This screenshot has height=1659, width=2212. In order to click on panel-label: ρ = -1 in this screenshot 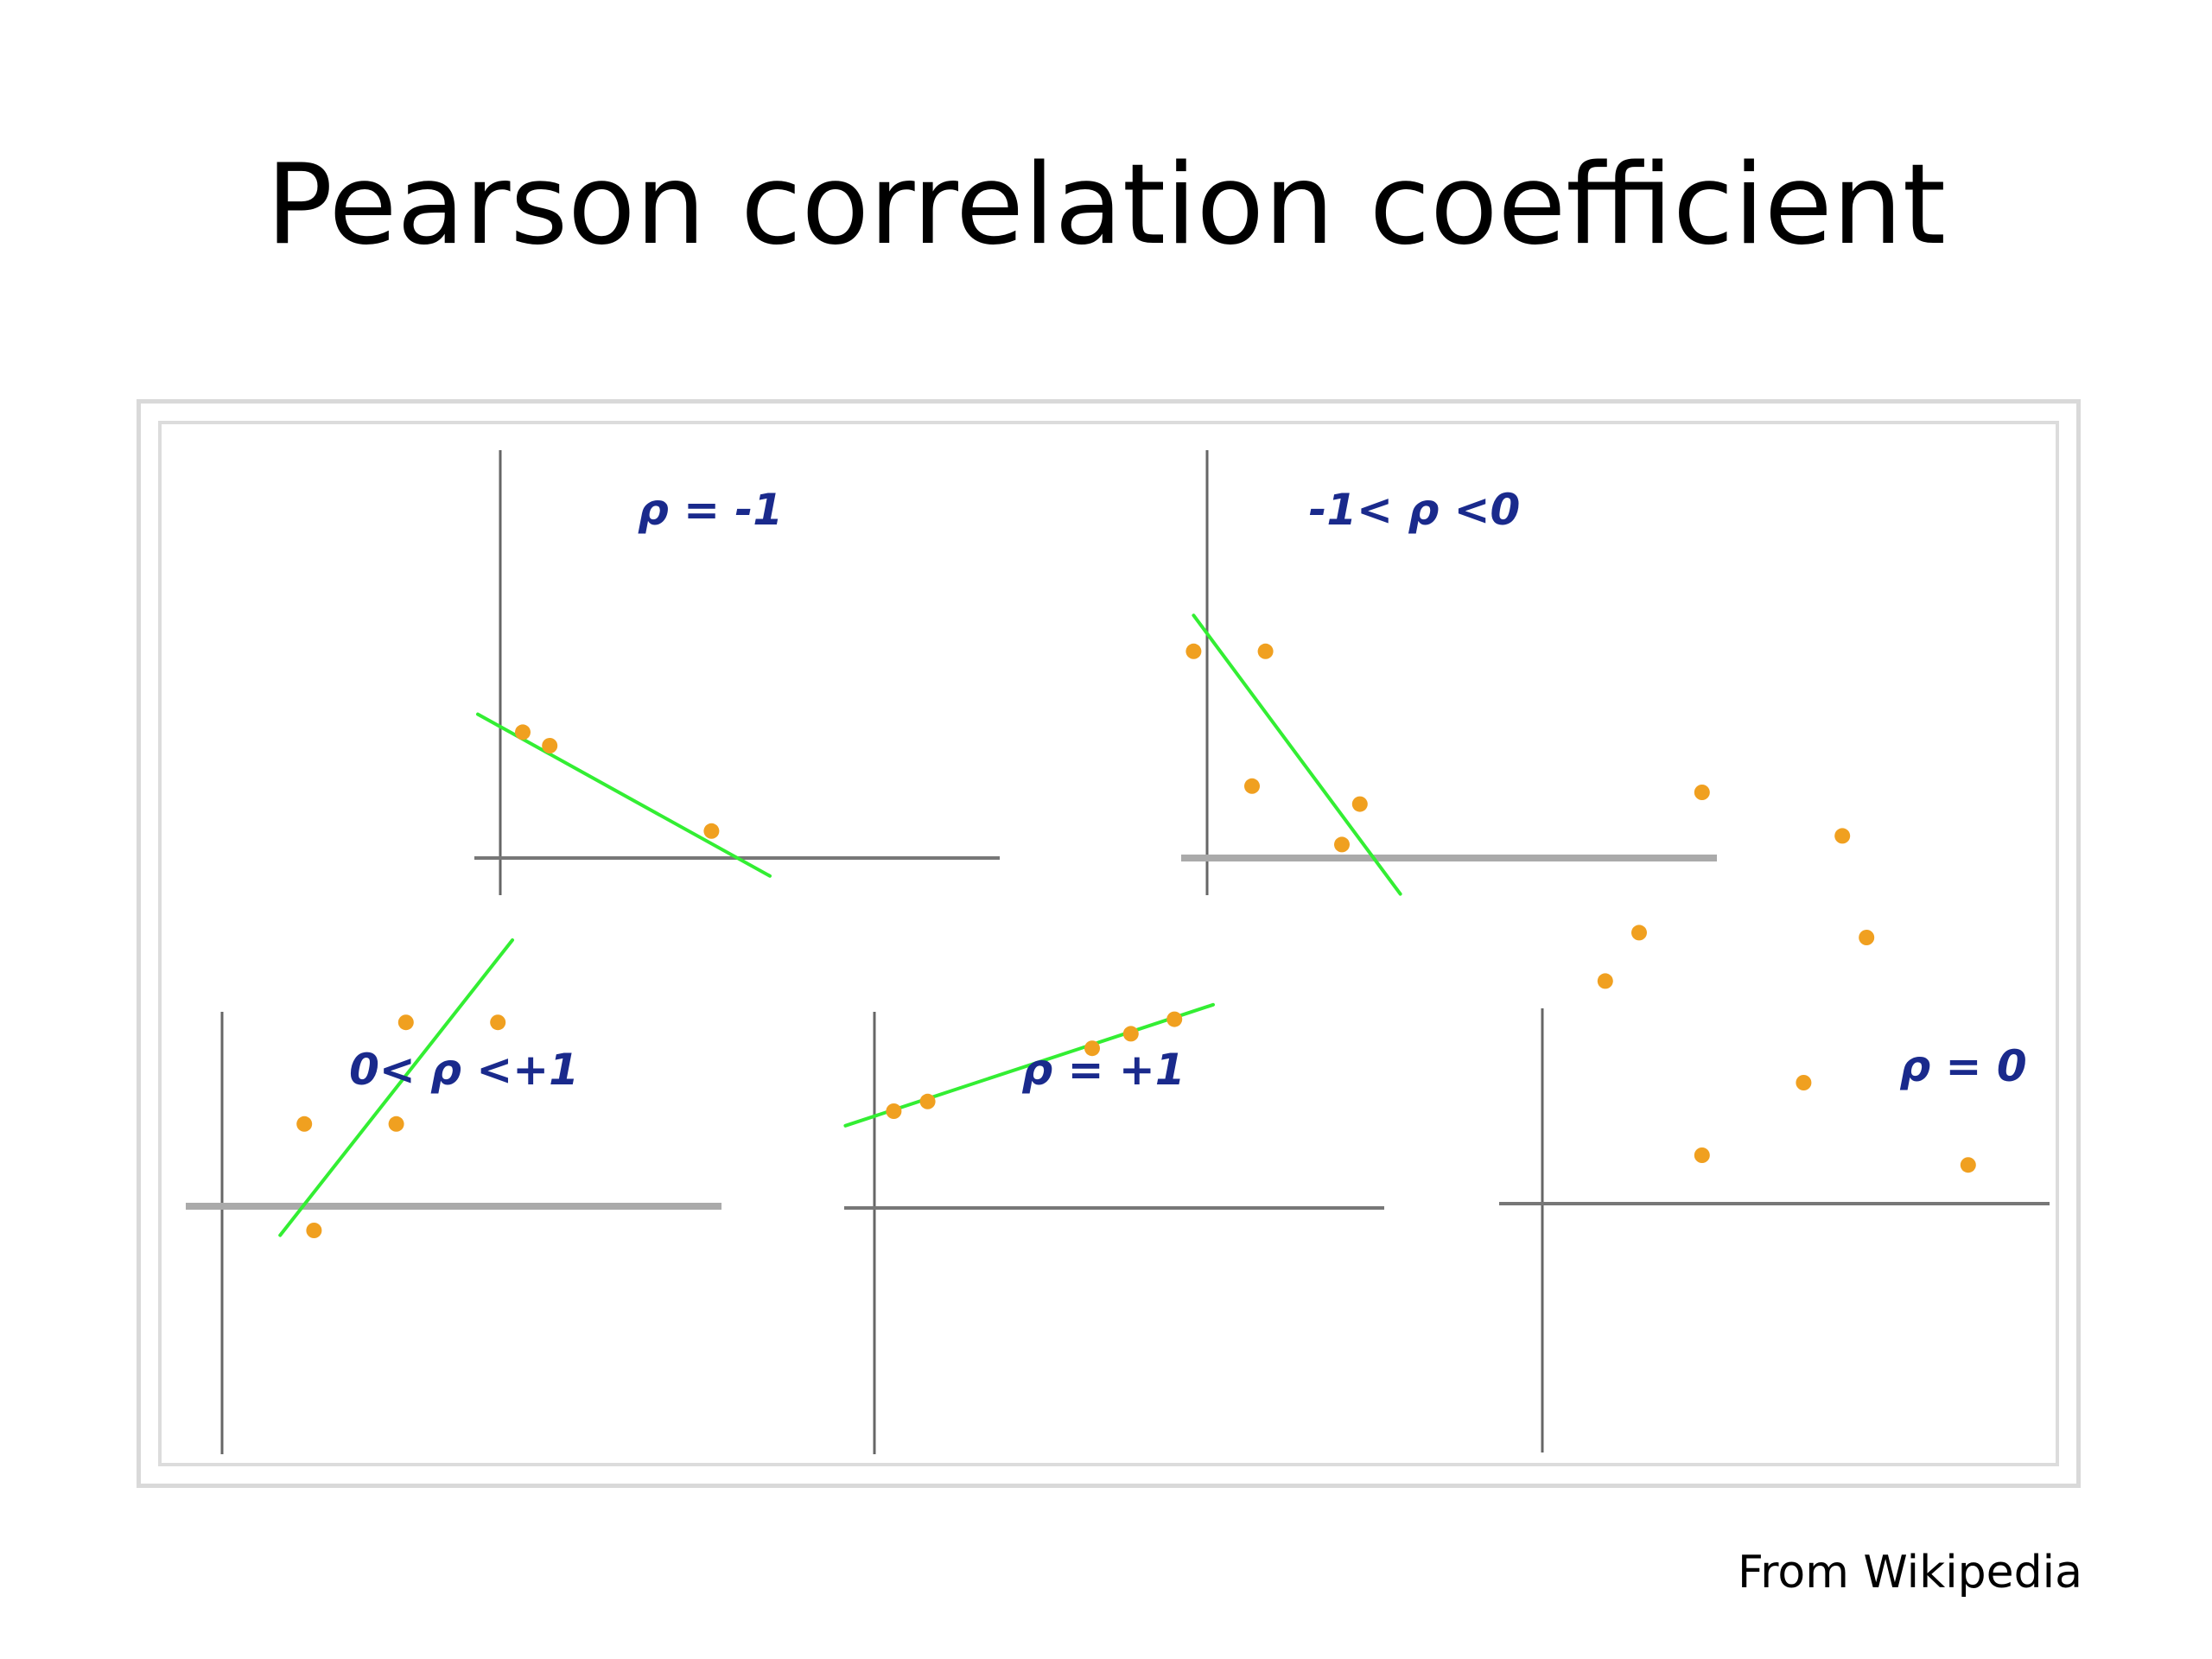, I will do `click(710, 510)`.